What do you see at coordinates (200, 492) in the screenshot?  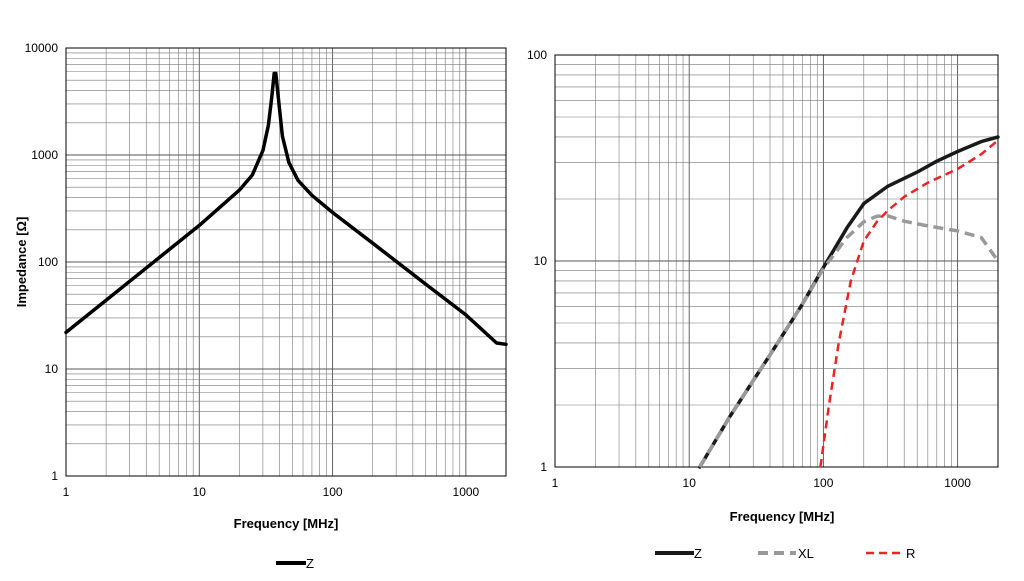 I see `chart-left-x-tick-label: 10` at bounding box center [200, 492].